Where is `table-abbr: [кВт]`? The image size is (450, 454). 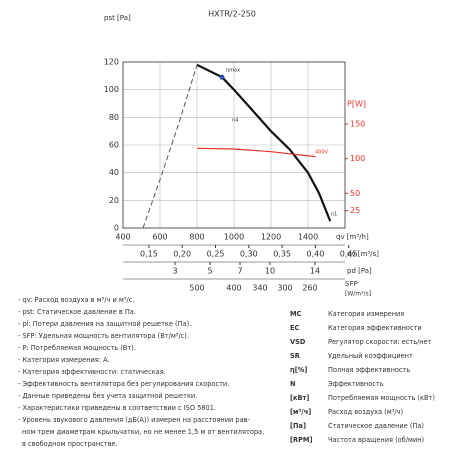 table-abbr: [кВт] is located at coordinates (299, 398).